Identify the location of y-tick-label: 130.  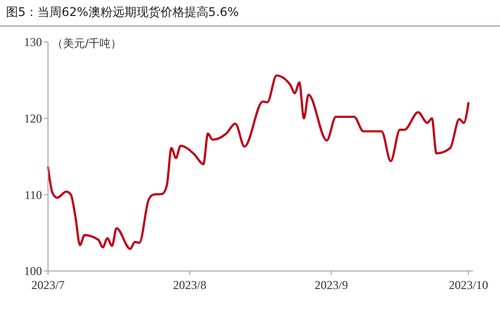
(33, 42).